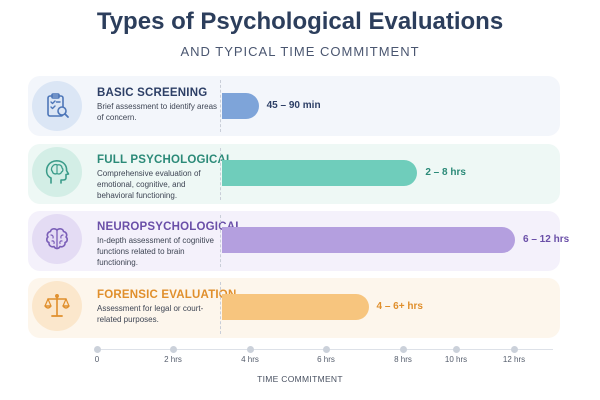  I want to click on bar-label-neuropsychological: 6 – 12 hrs, so click(546, 239).